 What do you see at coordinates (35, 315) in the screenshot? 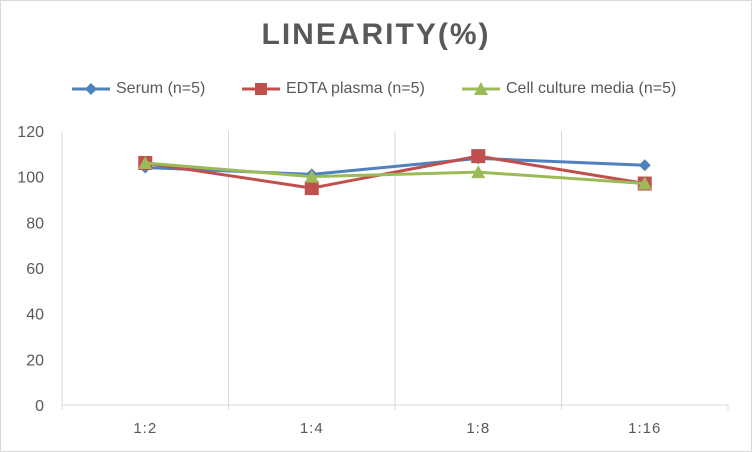
I see `y-tick-label: 40` at bounding box center [35, 315].